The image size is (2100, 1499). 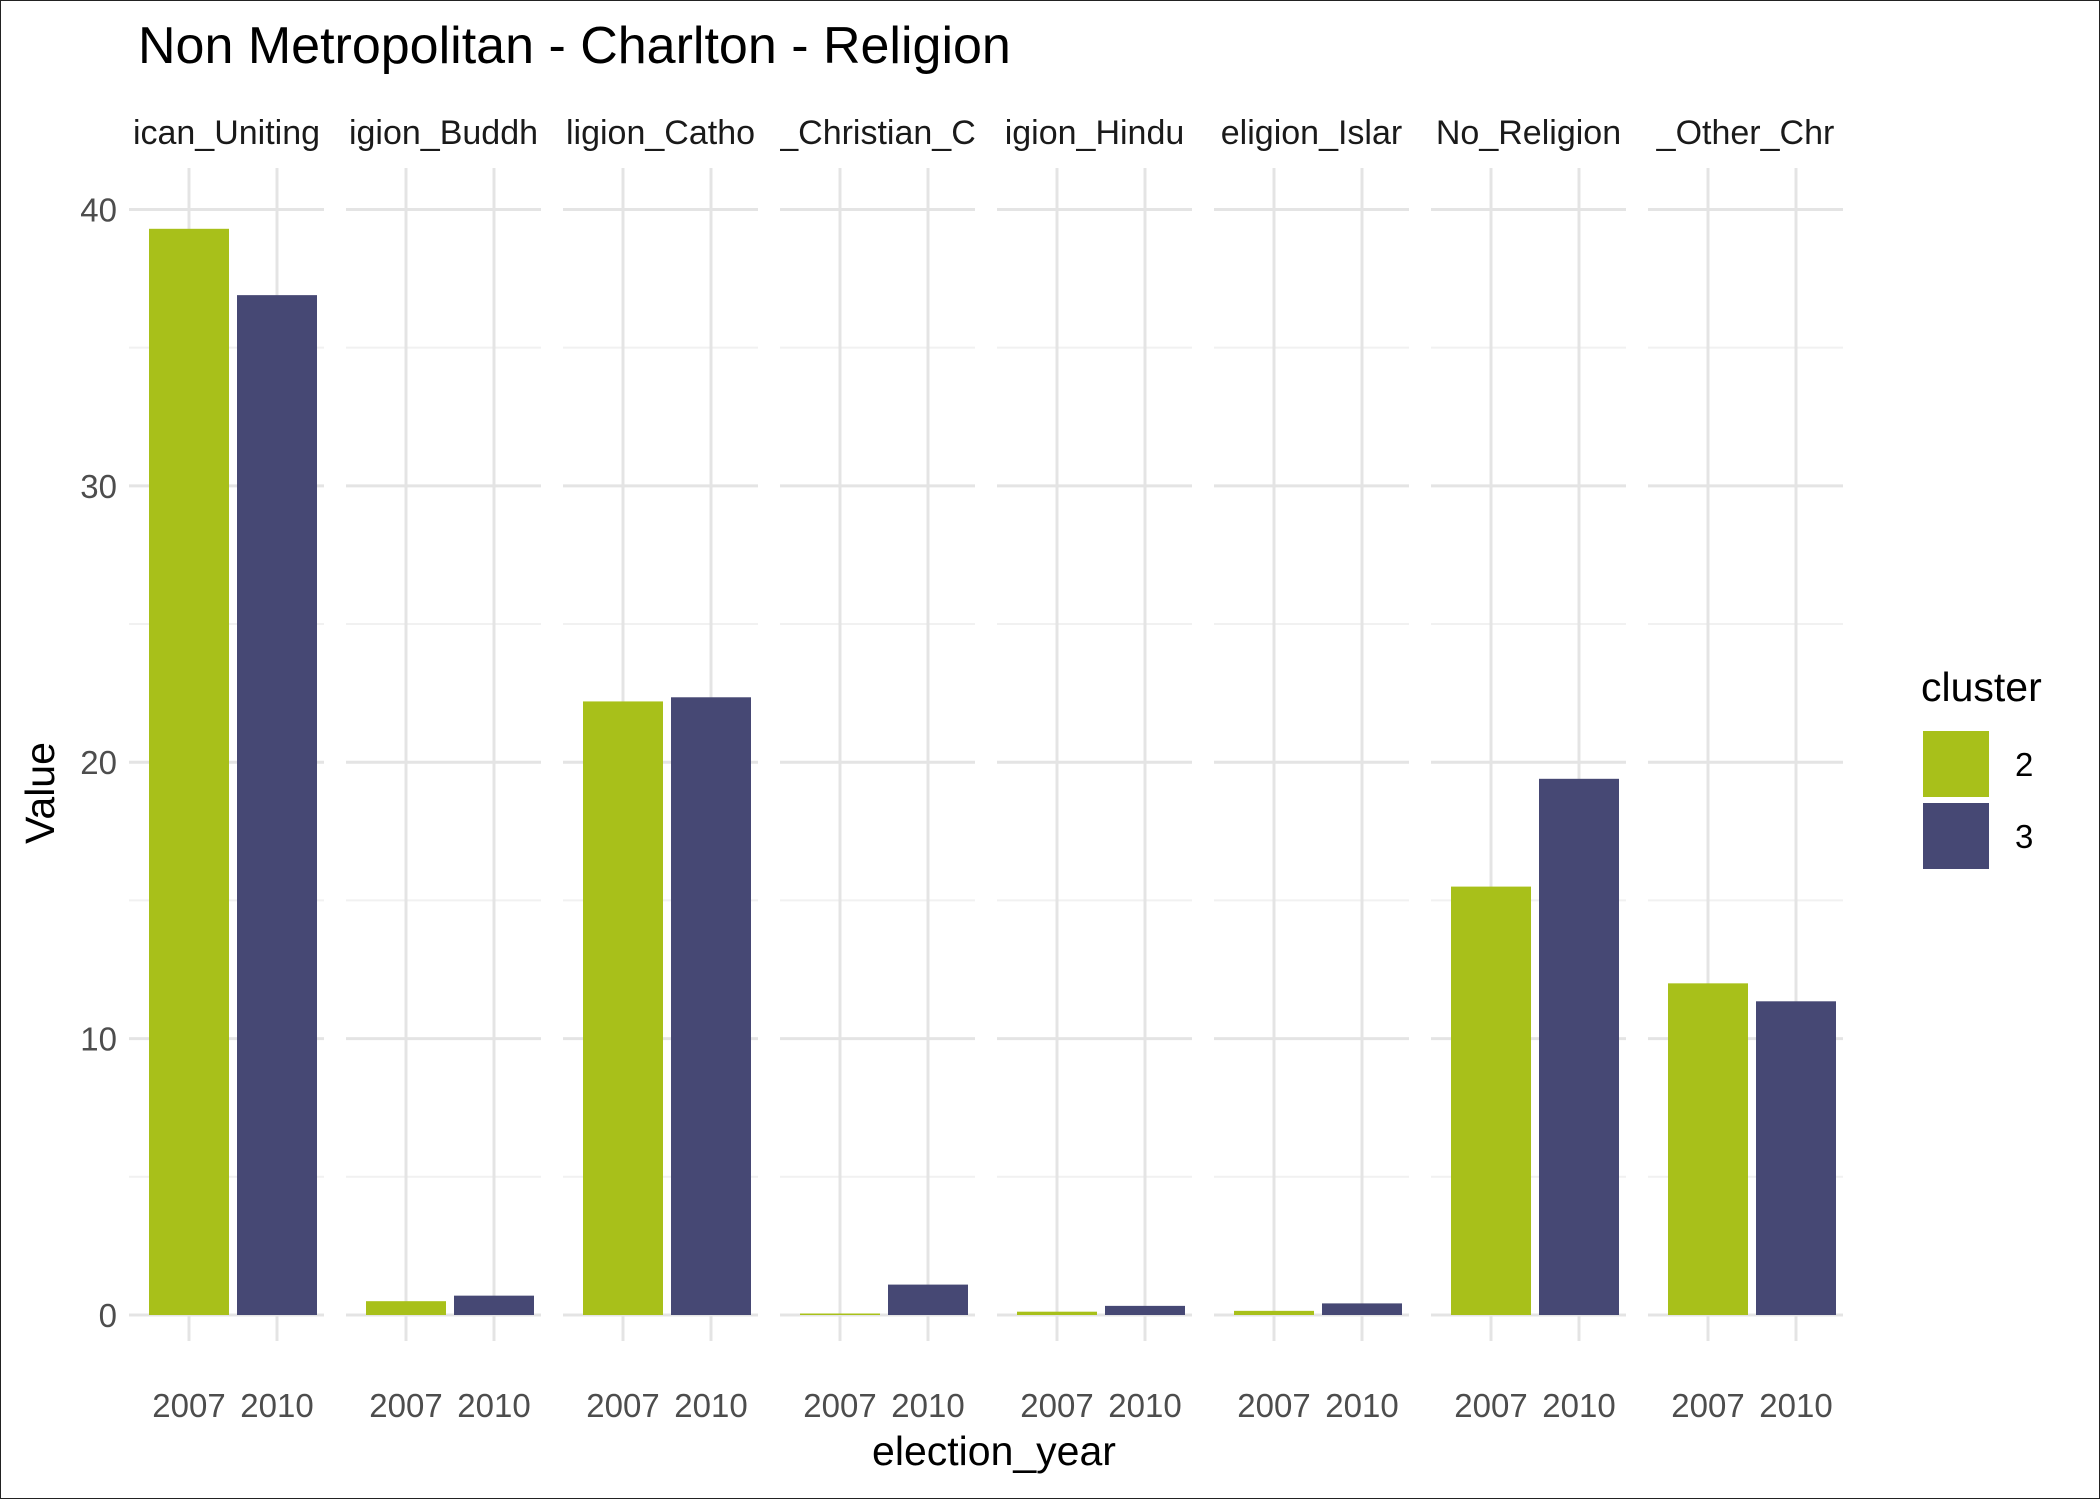 I want to click on facet-strip-label: No_Religion, so click(x=1528, y=133).